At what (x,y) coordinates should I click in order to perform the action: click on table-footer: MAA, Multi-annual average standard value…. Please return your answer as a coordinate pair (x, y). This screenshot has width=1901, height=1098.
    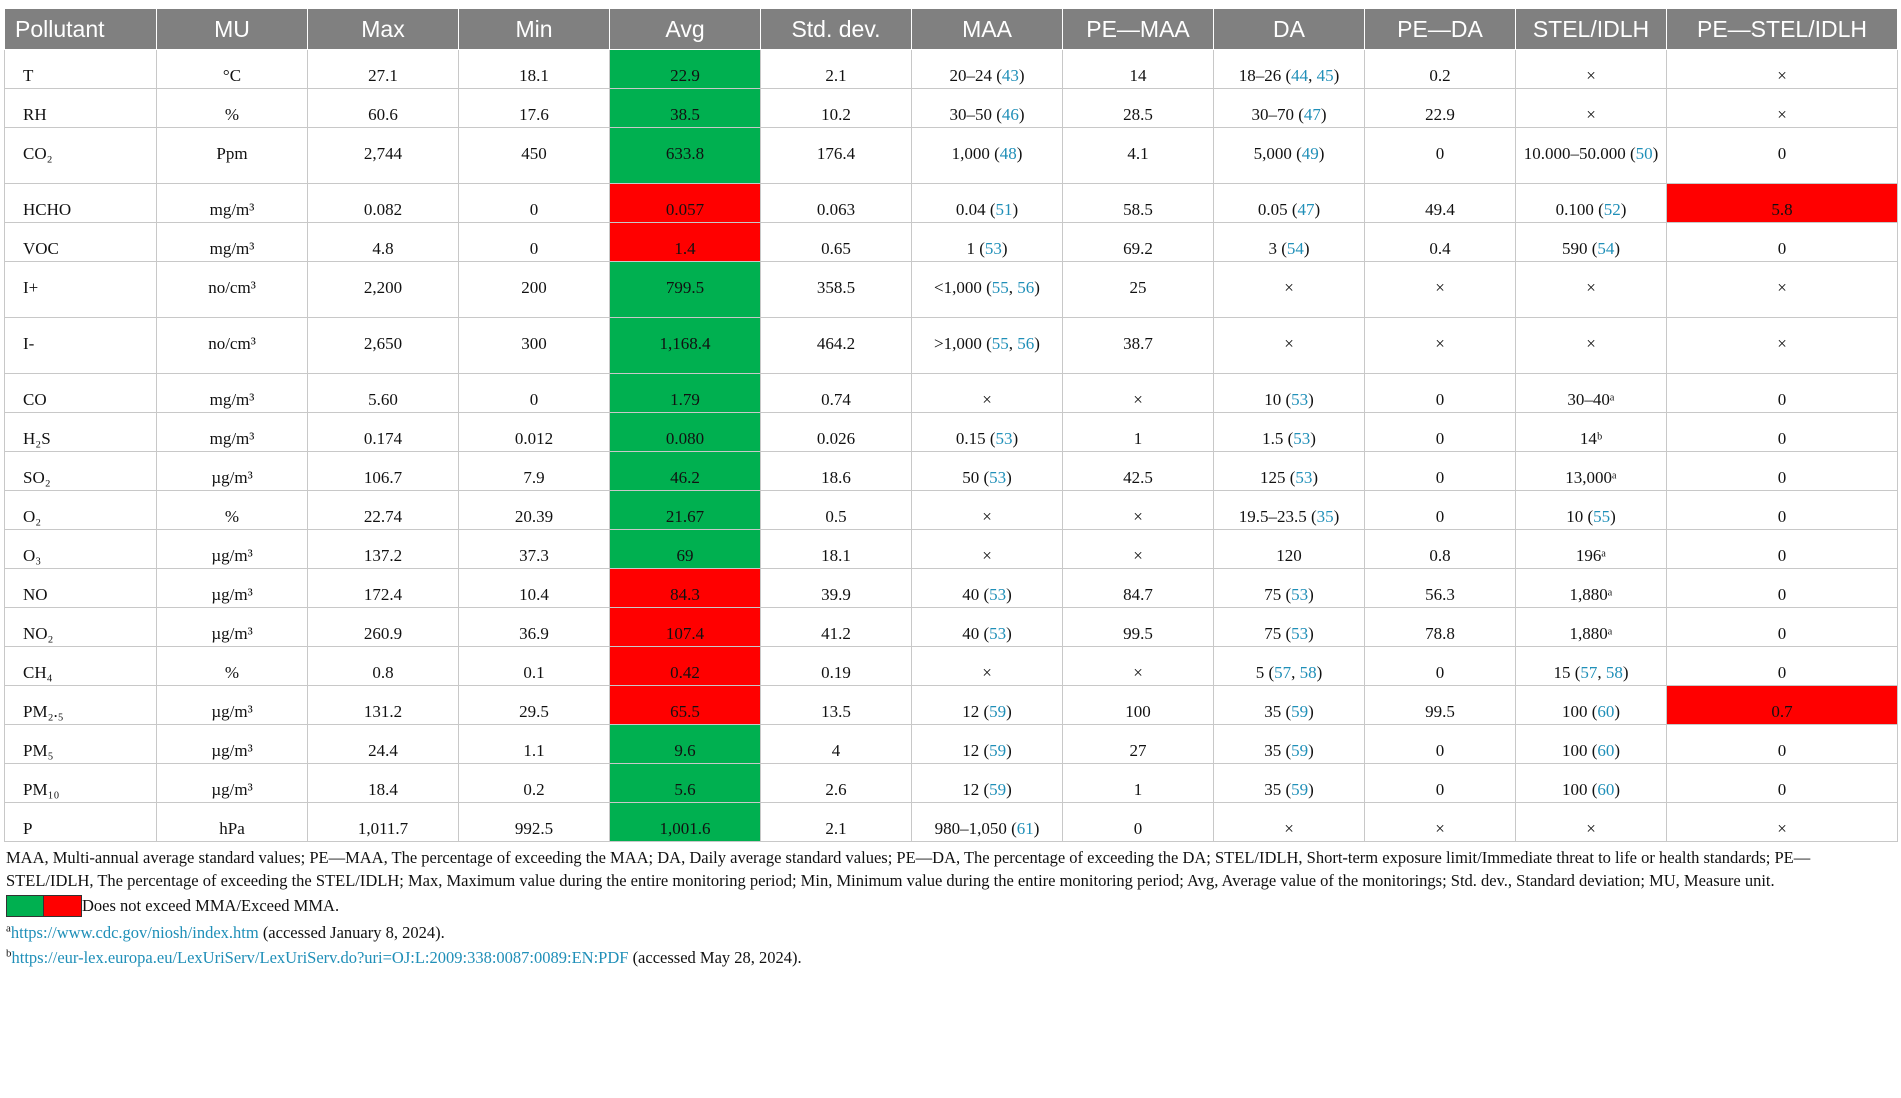
    Looking at the image, I should click on (950, 907).